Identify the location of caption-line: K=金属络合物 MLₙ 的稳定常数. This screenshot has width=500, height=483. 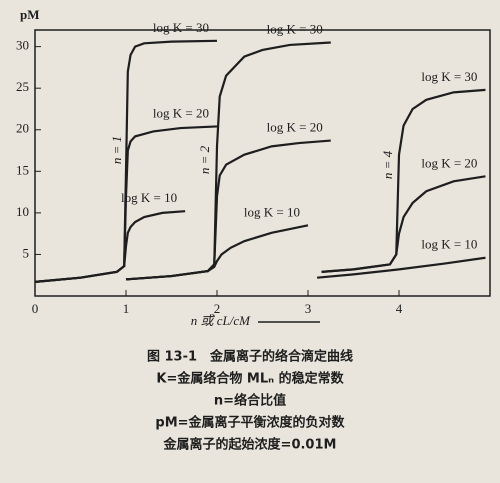
(250, 379).